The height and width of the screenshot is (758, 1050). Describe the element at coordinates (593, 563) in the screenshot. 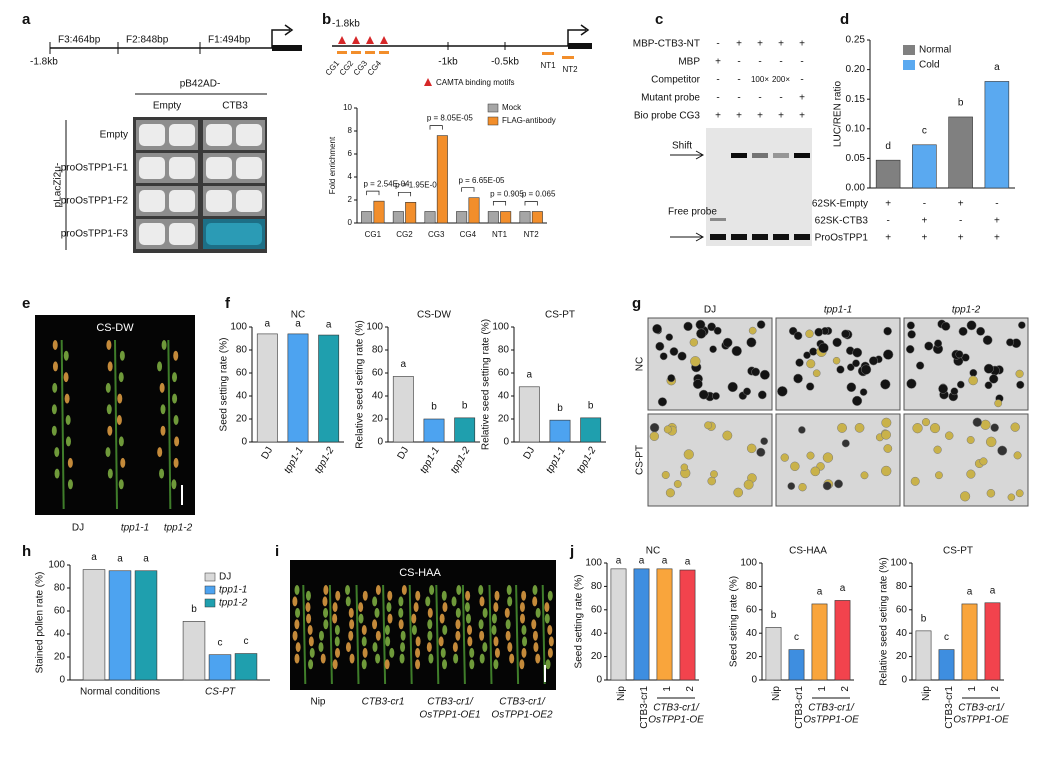

I see `y-tick-label: 100` at that location.